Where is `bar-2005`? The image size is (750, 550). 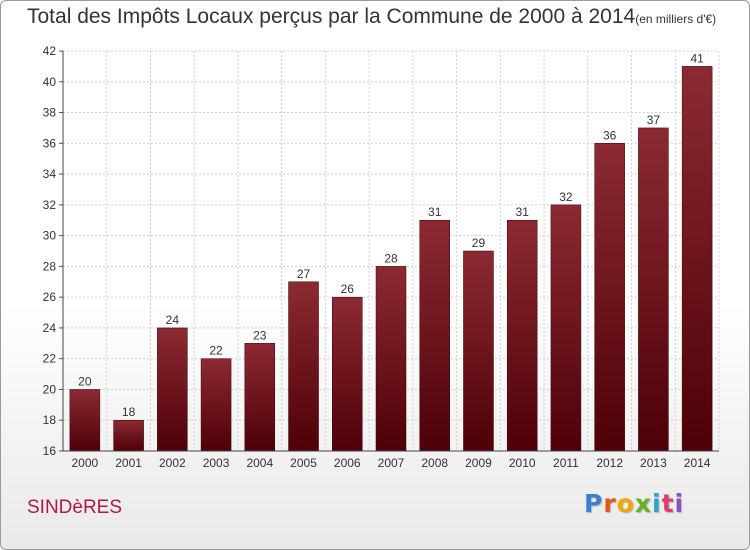
bar-2005 is located at coordinates (303, 366).